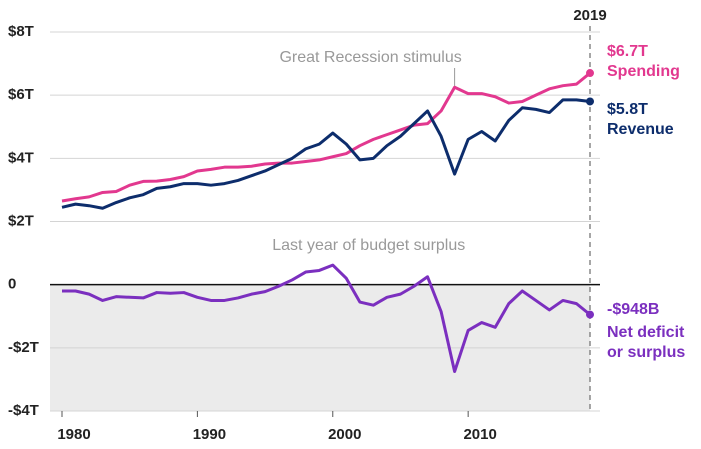 This screenshot has height=449, width=701. Describe the element at coordinates (12, 284) in the screenshot. I see `y-tick-label: 0` at that location.